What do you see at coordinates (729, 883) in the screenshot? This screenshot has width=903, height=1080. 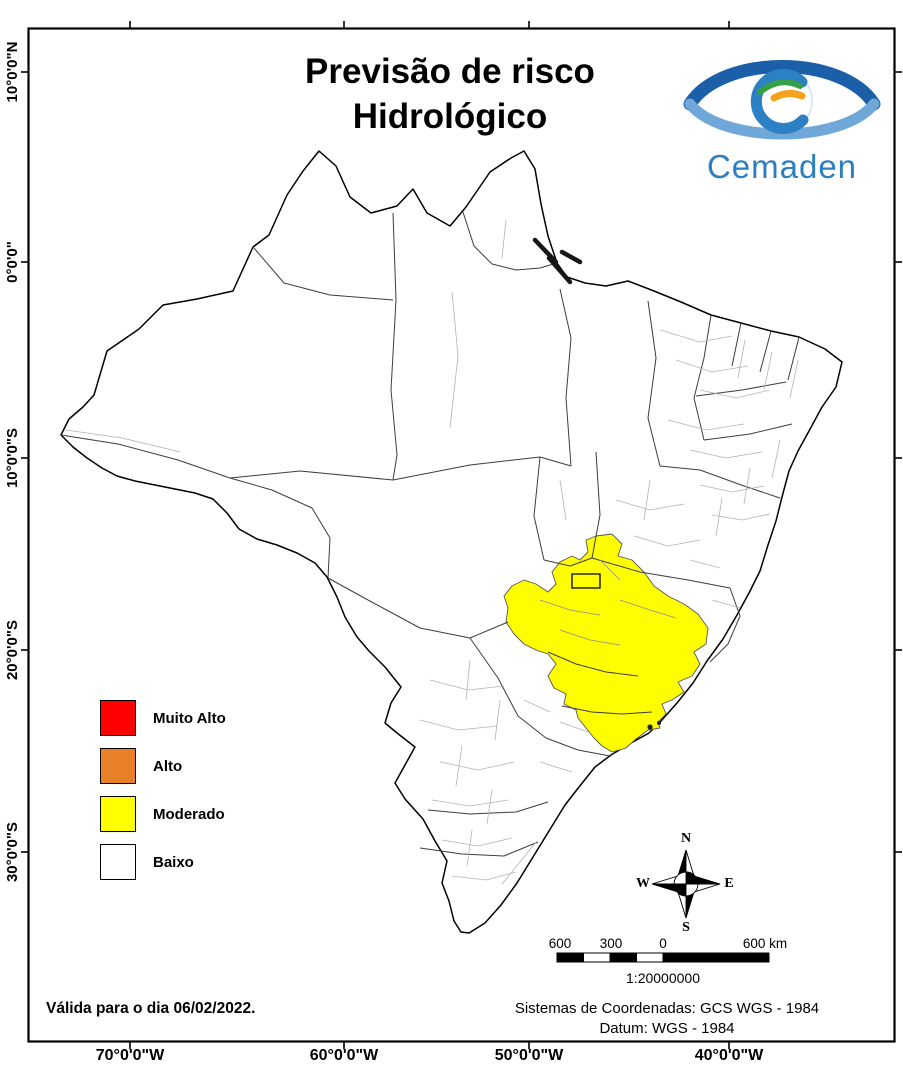 I see `compass-east-label: E` at bounding box center [729, 883].